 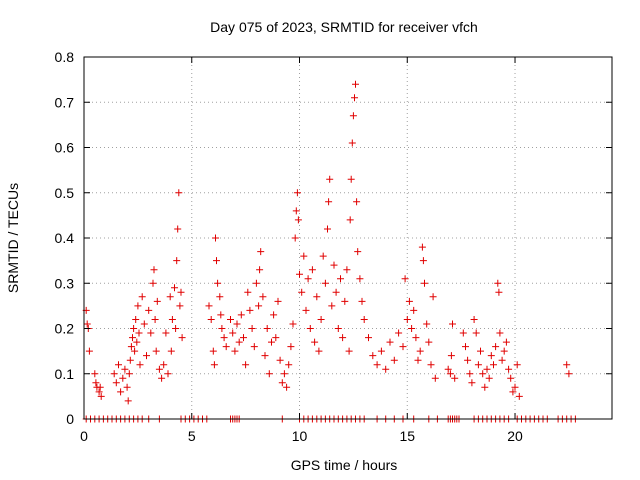 What do you see at coordinates (84, 436) in the screenshot?
I see `x-tick-label: 0` at bounding box center [84, 436].